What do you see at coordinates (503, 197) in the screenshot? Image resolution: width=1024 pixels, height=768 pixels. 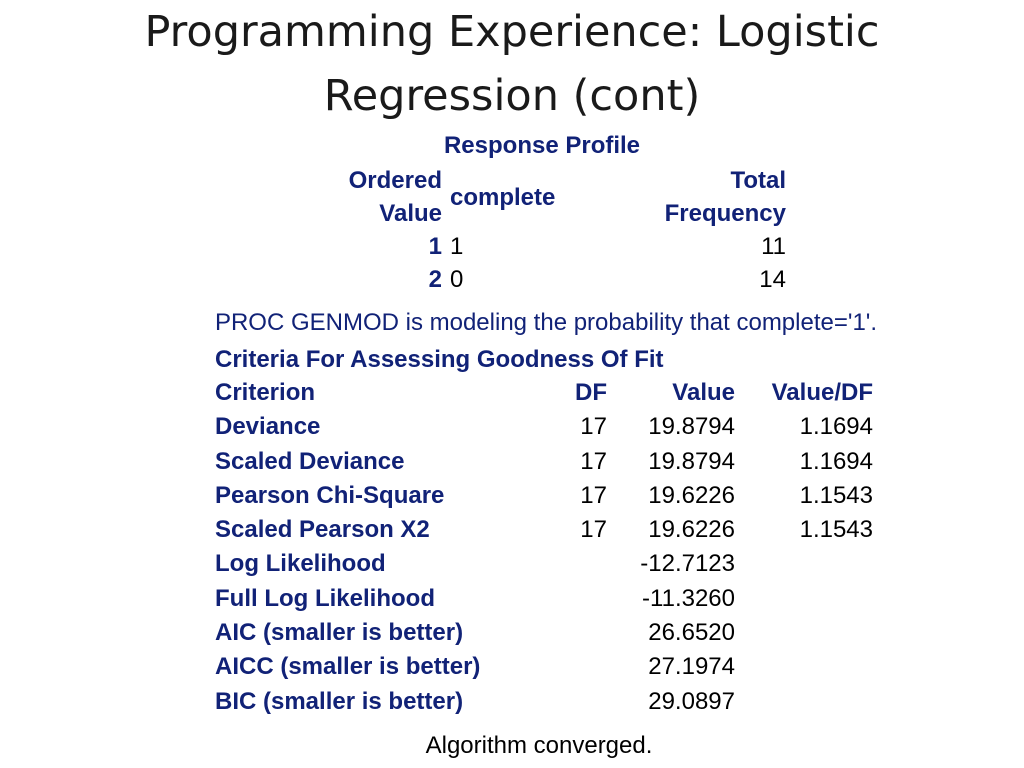 I see `header-complete: complete` at bounding box center [503, 197].